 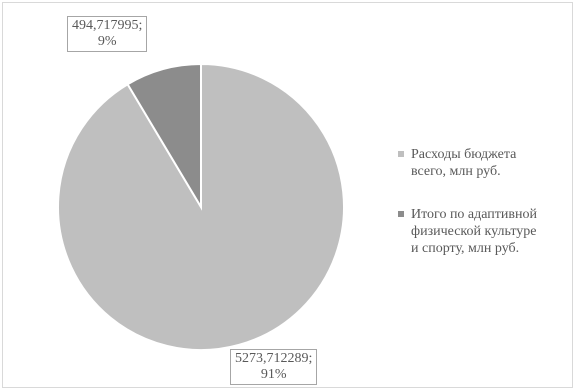 I want to click on data-label-budget-total: 5273,712289; 91%, so click(x=274, y=367).